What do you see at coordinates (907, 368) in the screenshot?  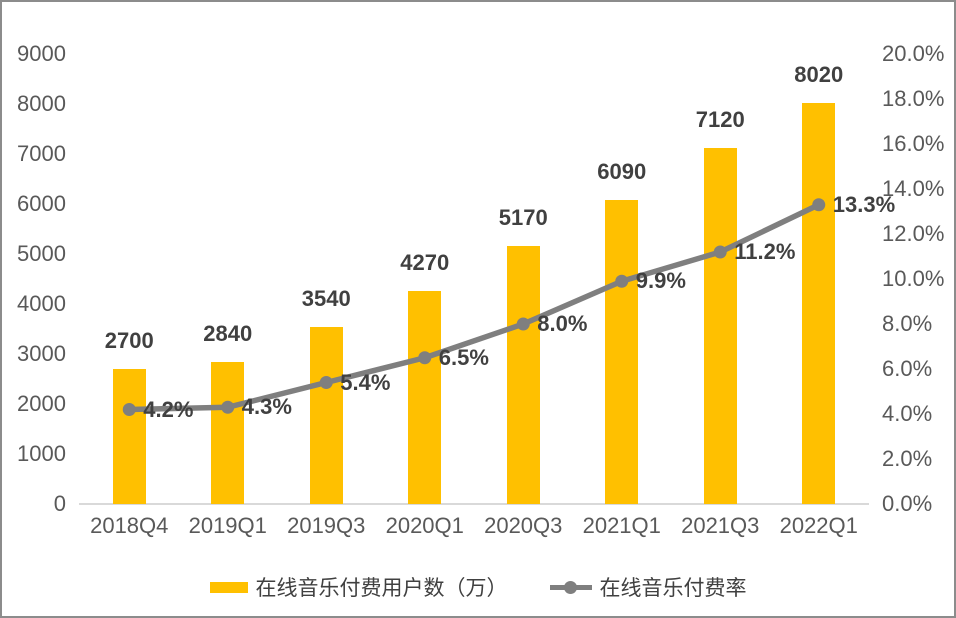 I see `y-axis-right-tick: 6.0%` at bounding box center [907, 368].